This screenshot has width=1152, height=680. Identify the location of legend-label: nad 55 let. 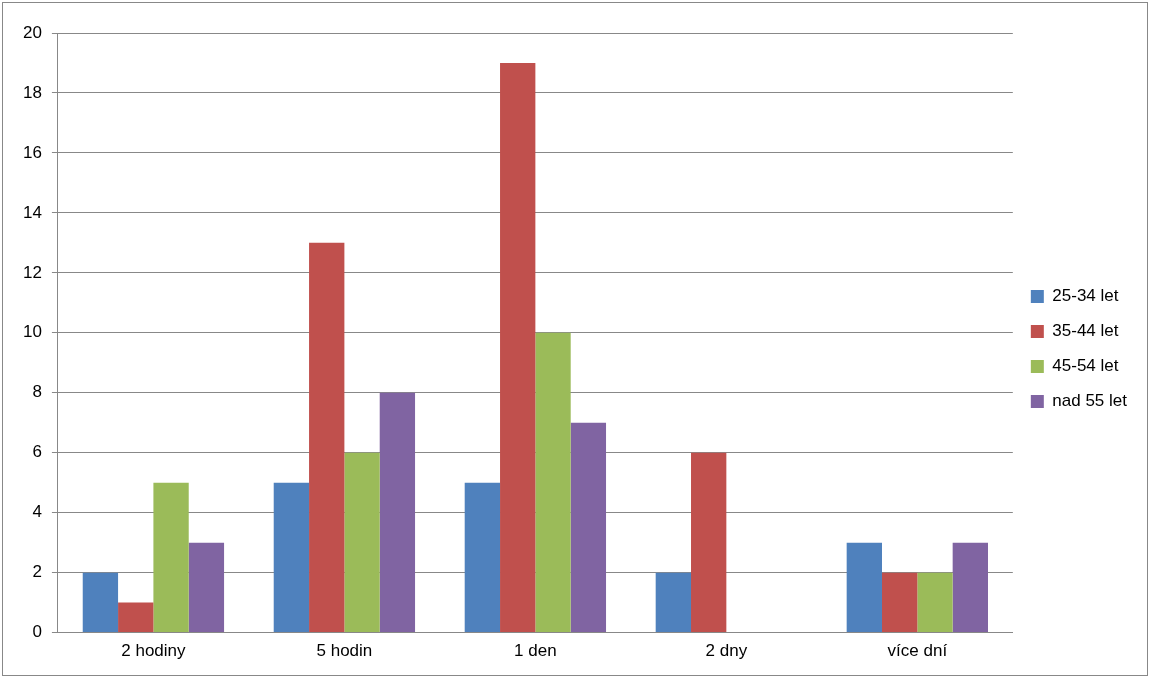
(1090, 401).